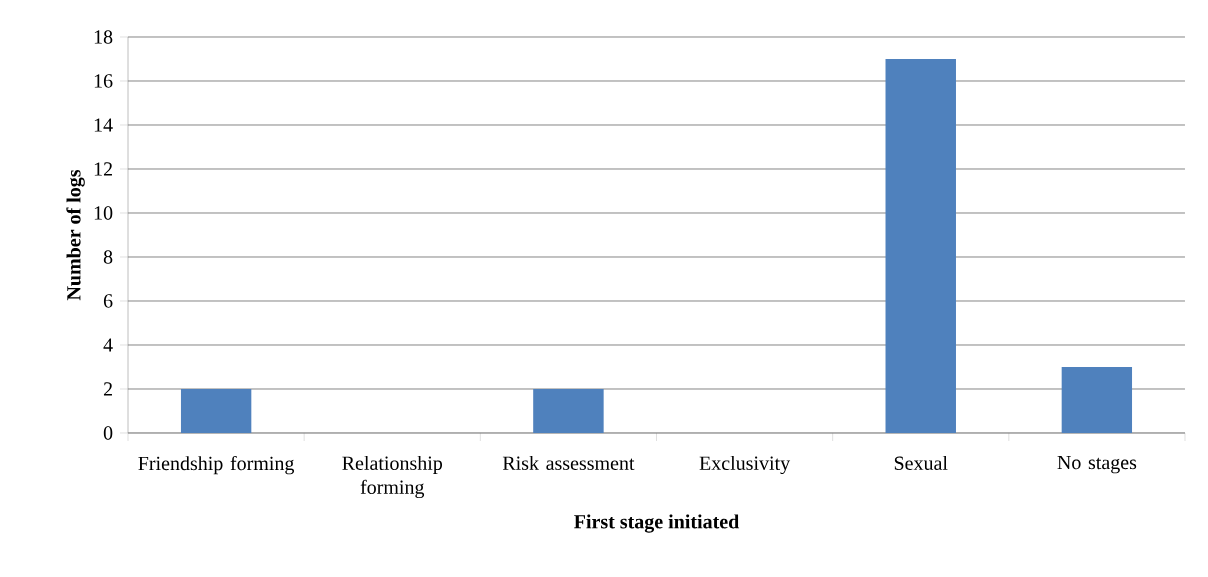 The height and width of the screenshot is (577, 1208). Describe the element at coordinates (921, 462) in the screenshot. I see `x-tick-label: Sexual` at that location.